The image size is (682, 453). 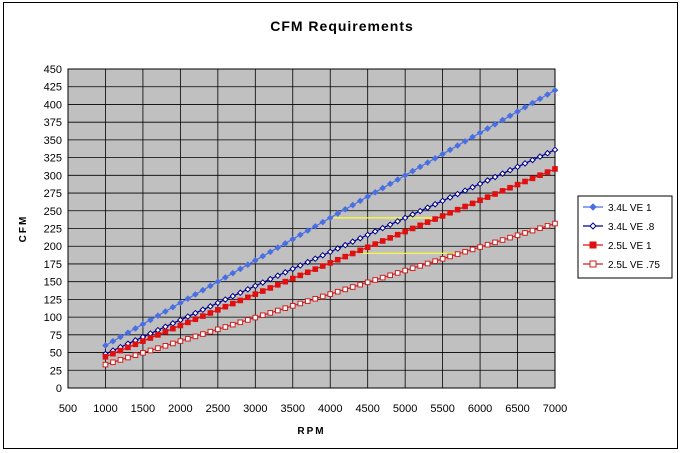 What do you see at coordinates (631, 227) in the screenshot?
I see `legend-label: 3.4L VE .8` at bounding box center [631, 227].